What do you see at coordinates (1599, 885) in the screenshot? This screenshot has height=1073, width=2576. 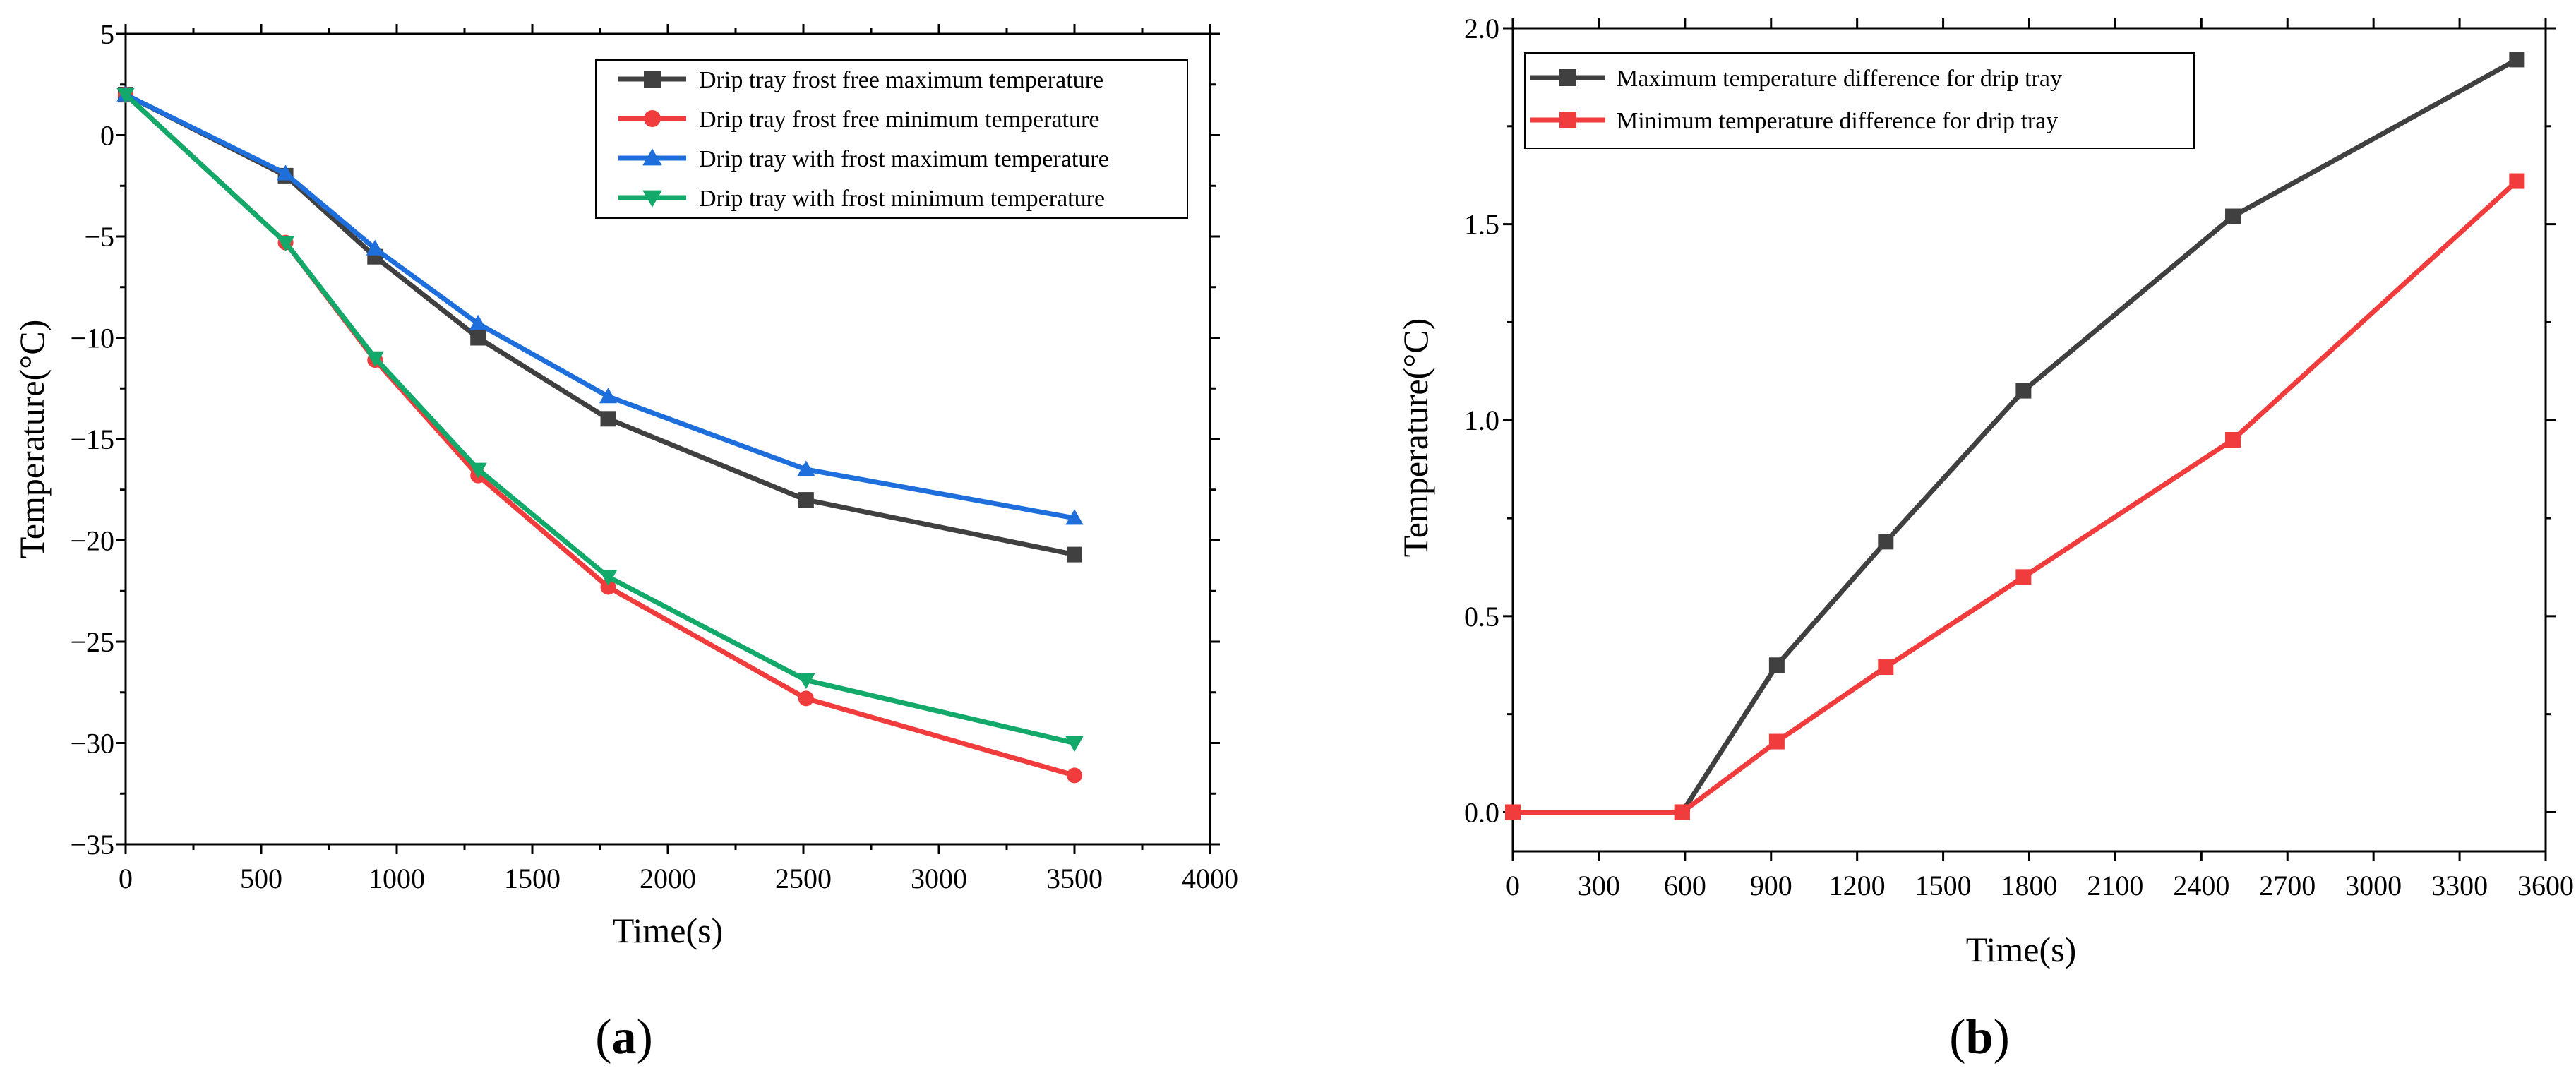 I see `x-tick-label: 300` at bounding box center [1599, 885].